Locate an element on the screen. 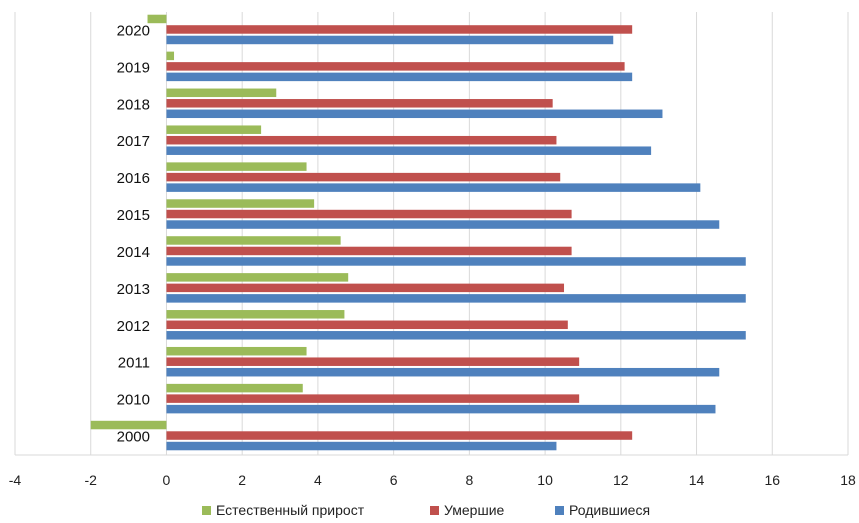 Image resolution: width=859 pixels, height=523 pixels. category-label: 2017 is located at coordinates (133, 141).